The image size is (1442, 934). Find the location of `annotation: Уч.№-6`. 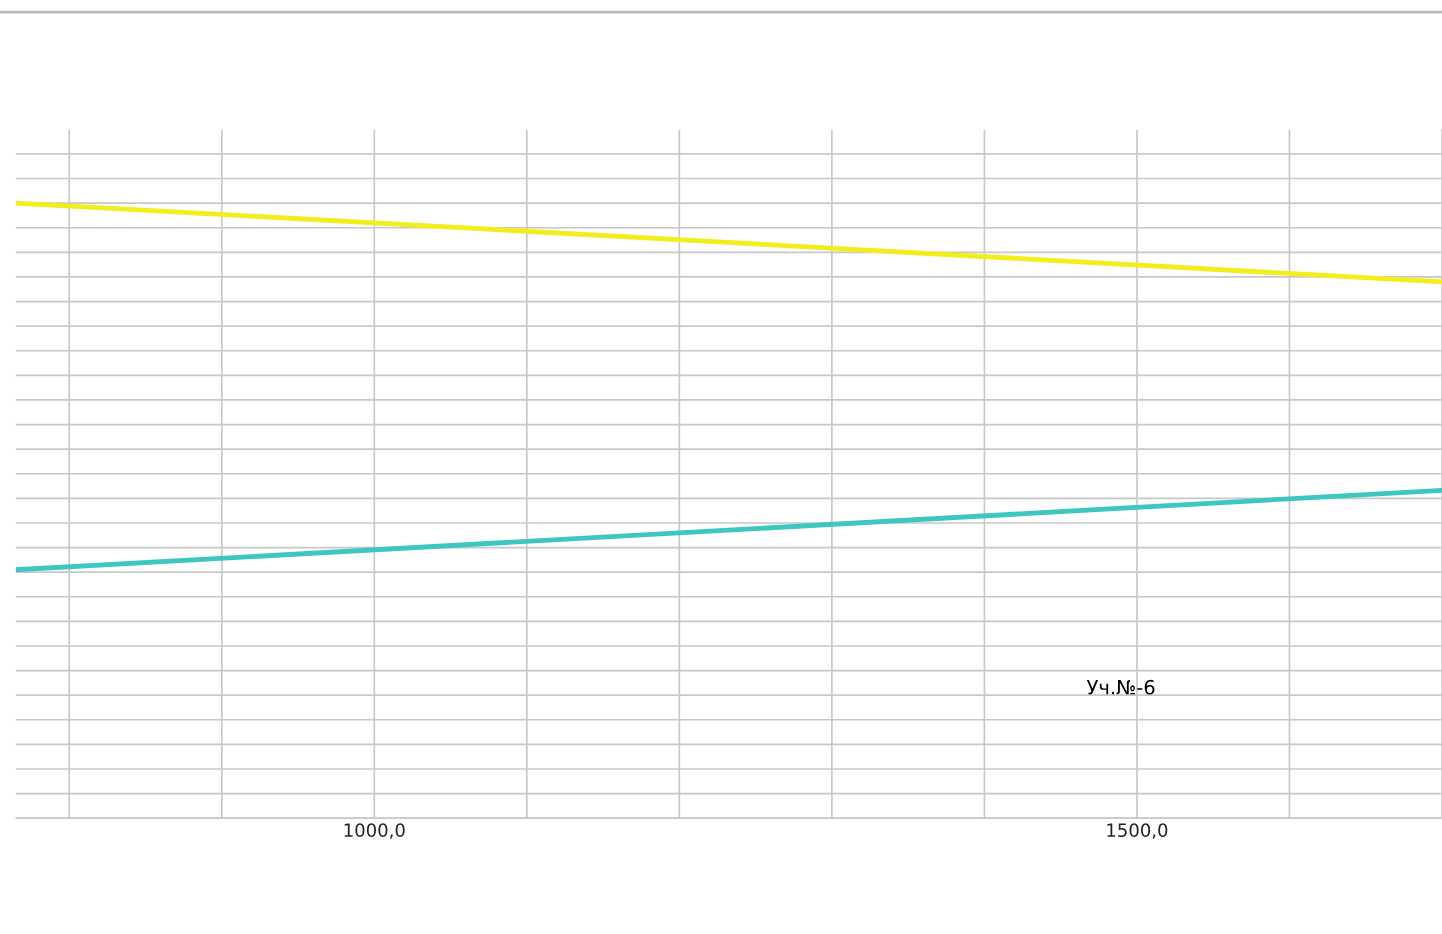

annotation: Уч.№-6 is located at coordinates (1120, 687).